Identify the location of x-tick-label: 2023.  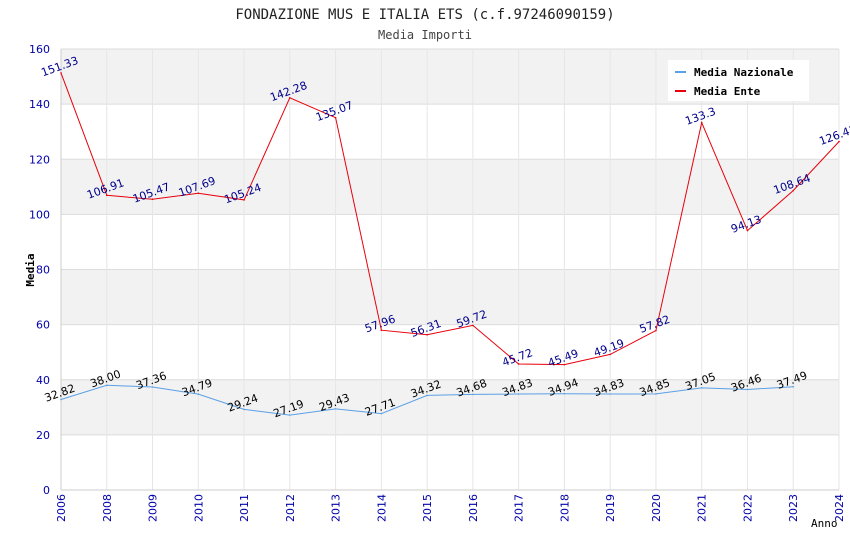
(793, 508).